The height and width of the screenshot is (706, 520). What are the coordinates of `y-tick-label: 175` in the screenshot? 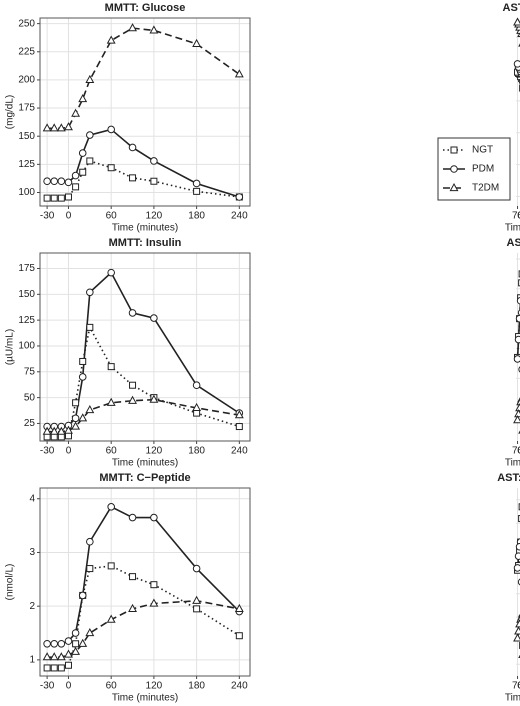 It's located at (26, 268).